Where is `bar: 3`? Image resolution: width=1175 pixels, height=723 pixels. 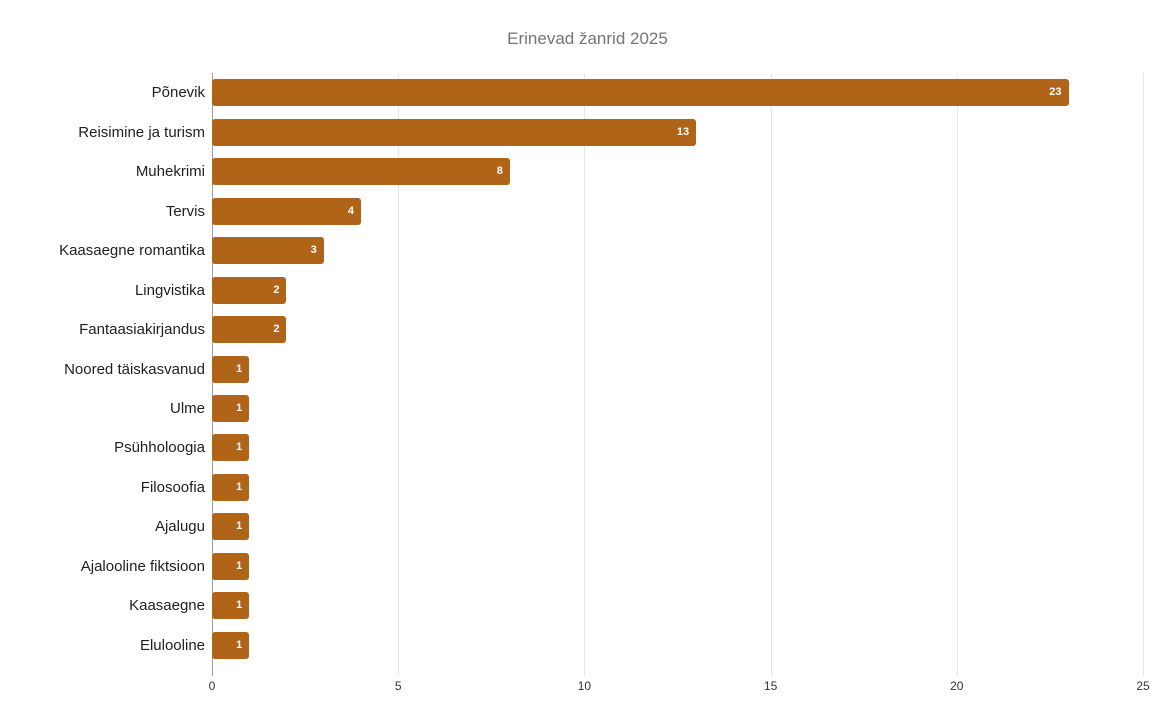
bar: 3 is located at coordinates (268, 251).